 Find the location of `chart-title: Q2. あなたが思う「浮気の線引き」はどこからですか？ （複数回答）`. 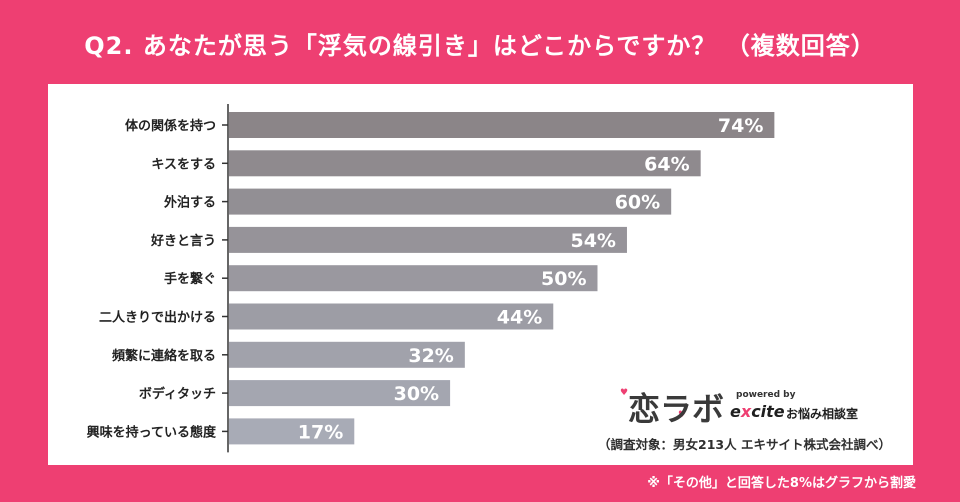

chart-title: Q2. あなたが思う「浮気の線引き」はどこからですか？ （複数回答） is located at coordinates (480, 46).